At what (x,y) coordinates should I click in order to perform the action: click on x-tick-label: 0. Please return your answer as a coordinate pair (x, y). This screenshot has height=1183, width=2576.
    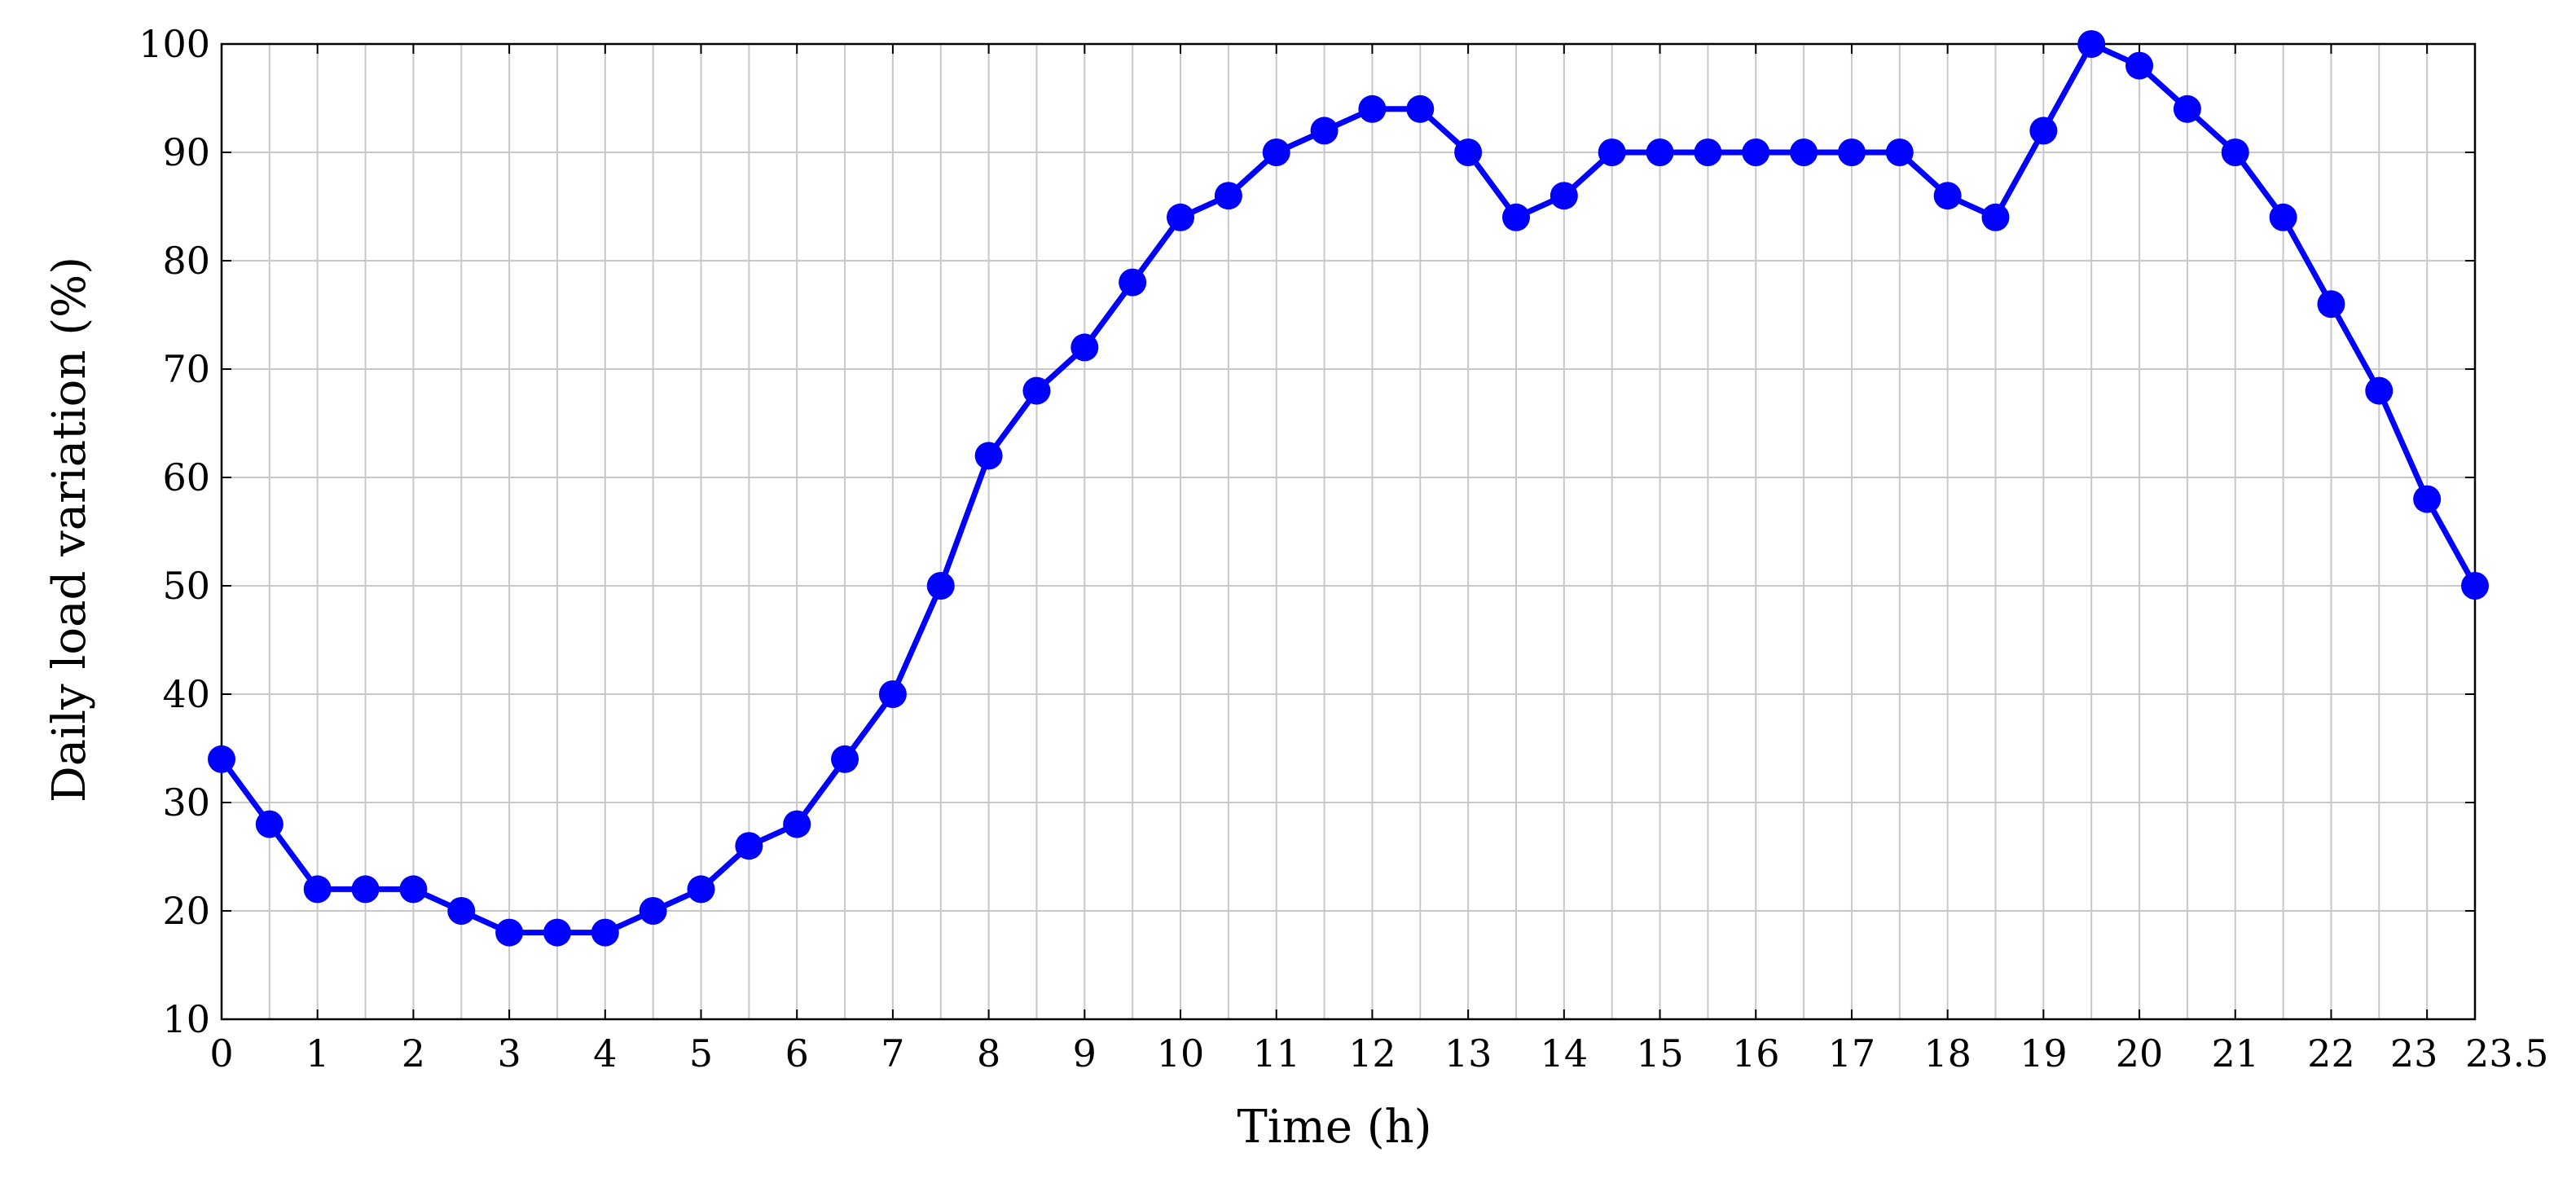
    Looking at the image, I should click on (221, 1053).